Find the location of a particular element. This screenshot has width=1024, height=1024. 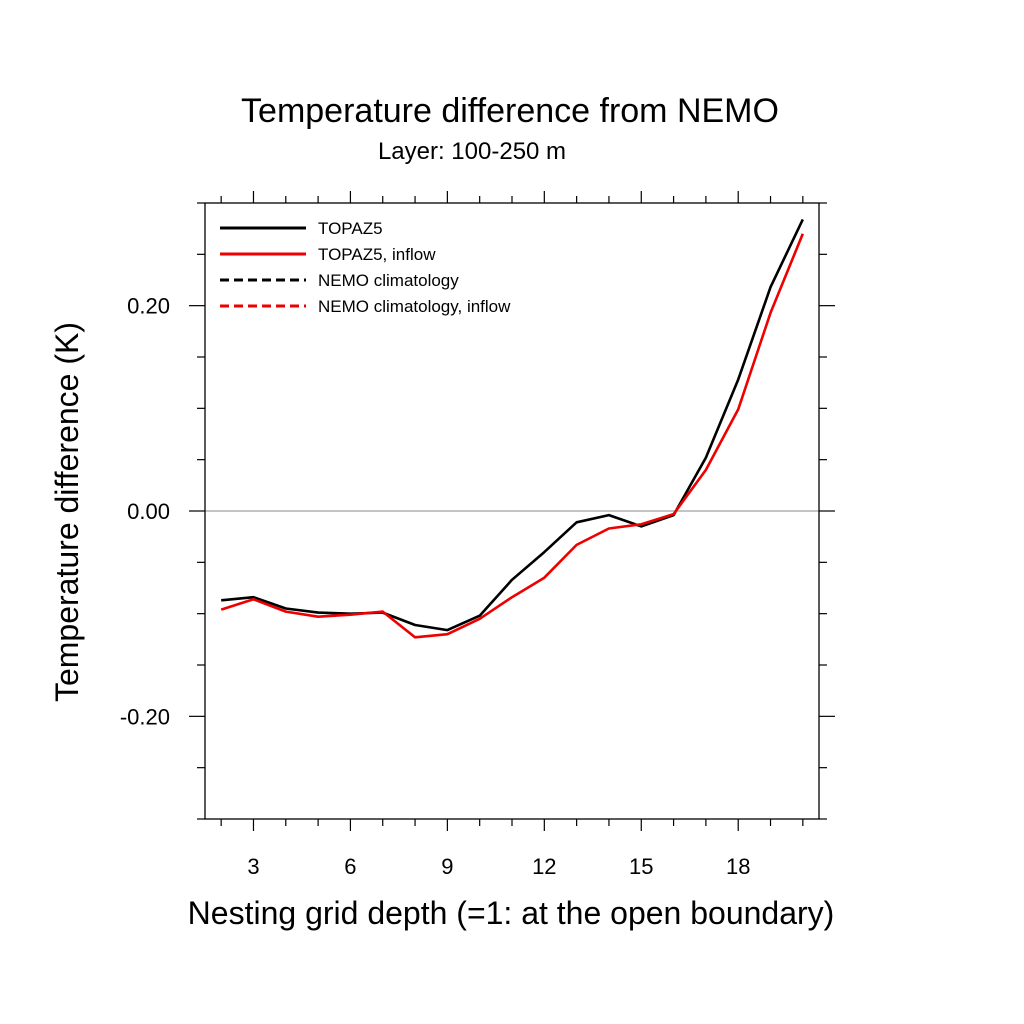

x-tick-label: 15 is located at coordinates (641, 866).